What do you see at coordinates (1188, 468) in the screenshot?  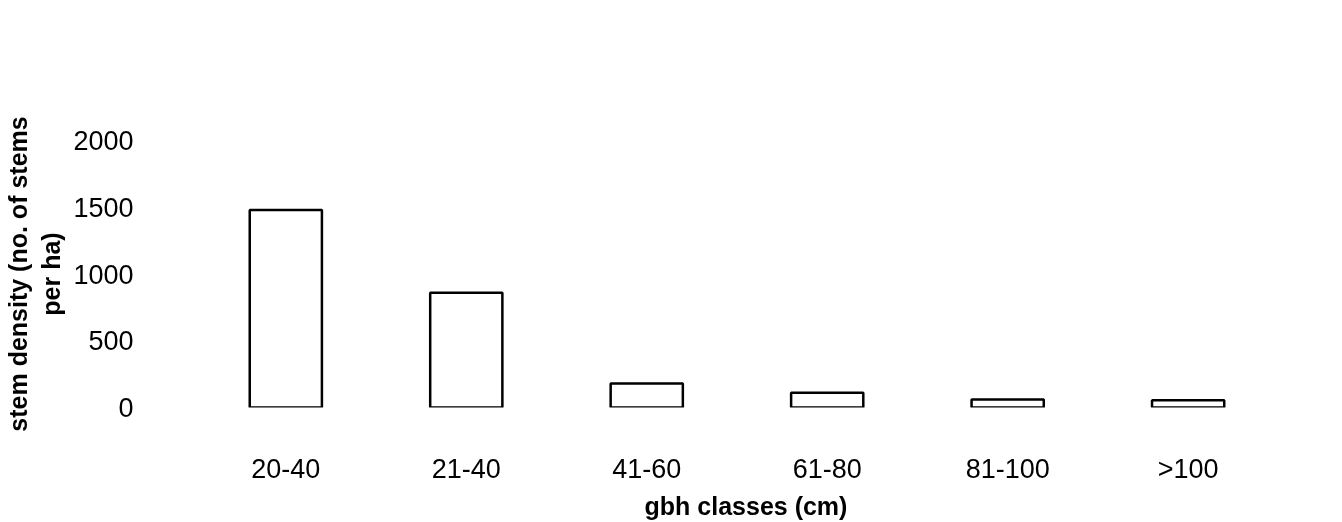 I see `x-tick-label: >100` at bounding box center [1188, 468].